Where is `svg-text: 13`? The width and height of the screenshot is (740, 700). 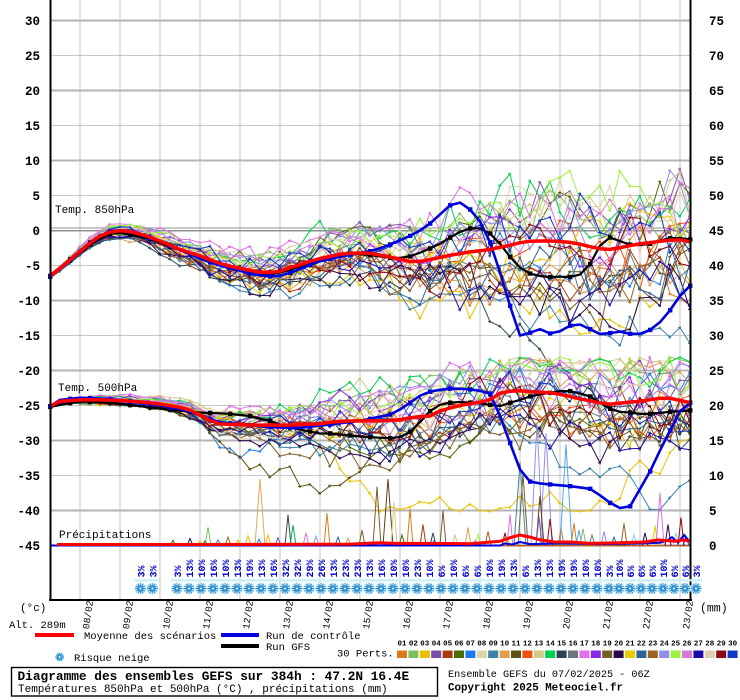
svg-text: 13 is located at coordinates (539, 645).